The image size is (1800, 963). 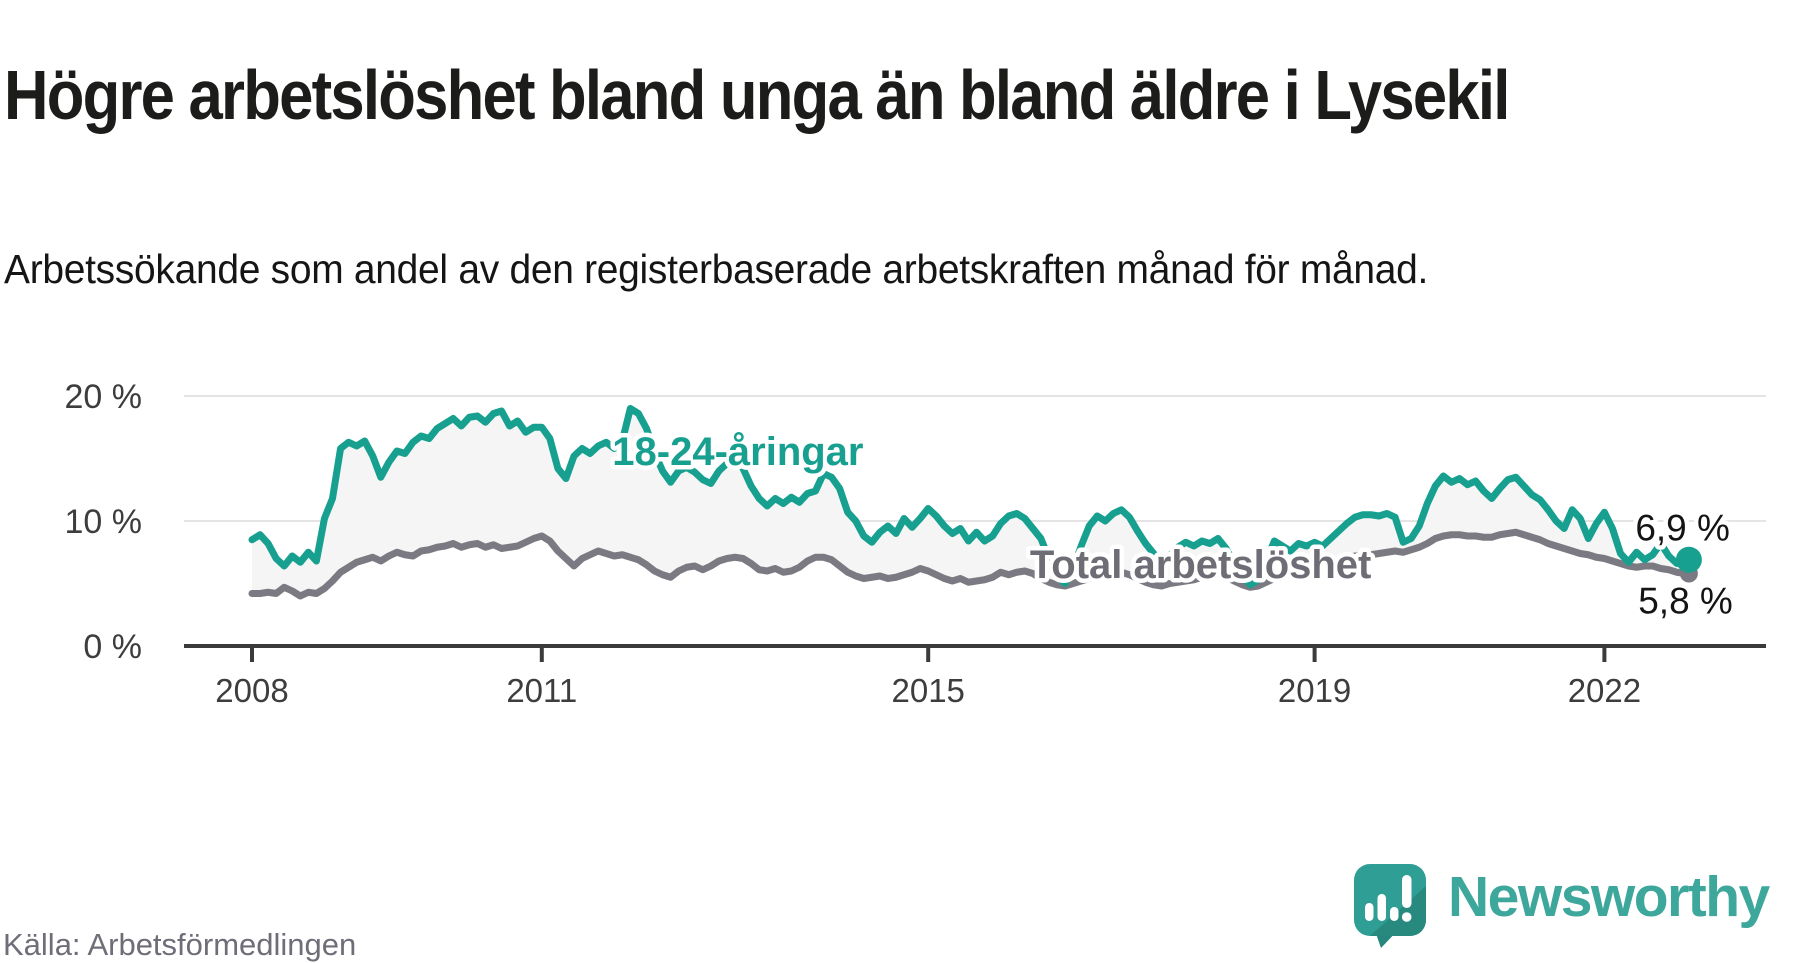 What do you see at coordinates (1314, 690) in the screenshot?
I see `x-tick-label-2019: 2019` at bounding box center [1314, 690].